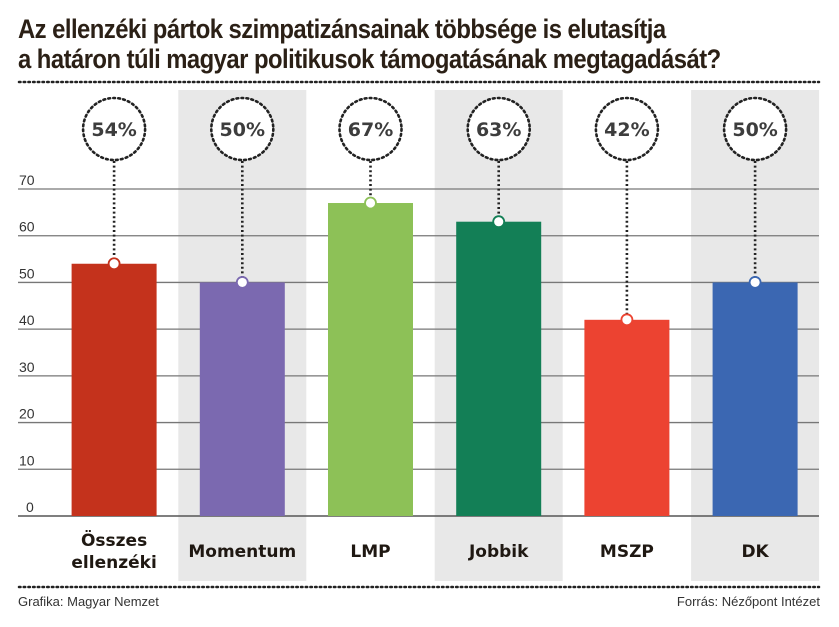 This screenshot has height=627, width=839. I want to click on y-tick-label: 70, so click(27, 180).